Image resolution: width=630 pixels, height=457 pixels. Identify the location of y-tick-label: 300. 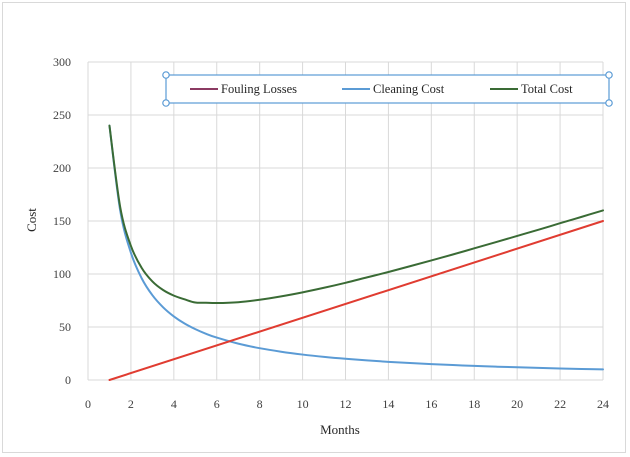
(62, 62).